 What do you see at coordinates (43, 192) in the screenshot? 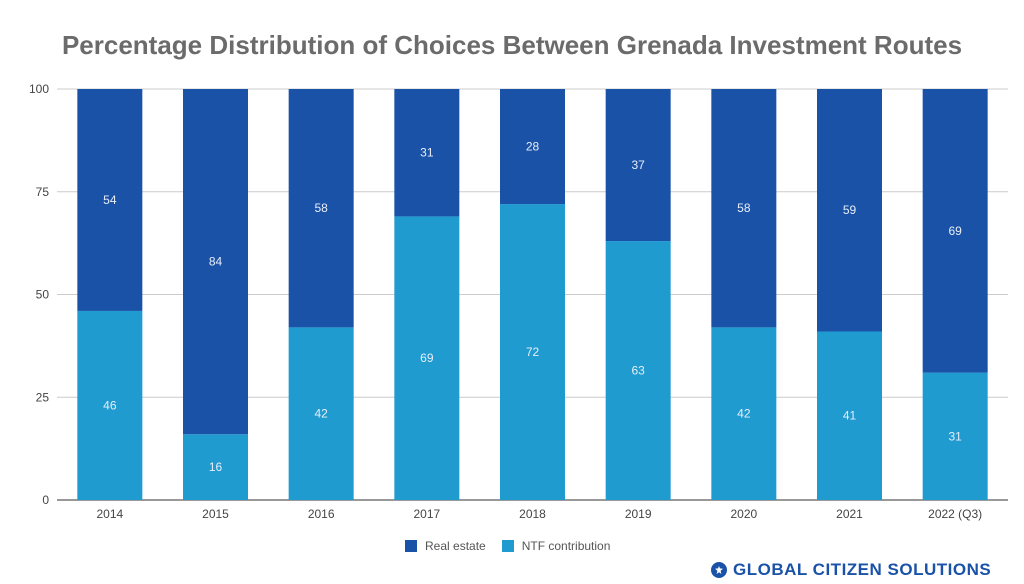
I see `y-tick-label: 75` at bounding box center [43, 192].